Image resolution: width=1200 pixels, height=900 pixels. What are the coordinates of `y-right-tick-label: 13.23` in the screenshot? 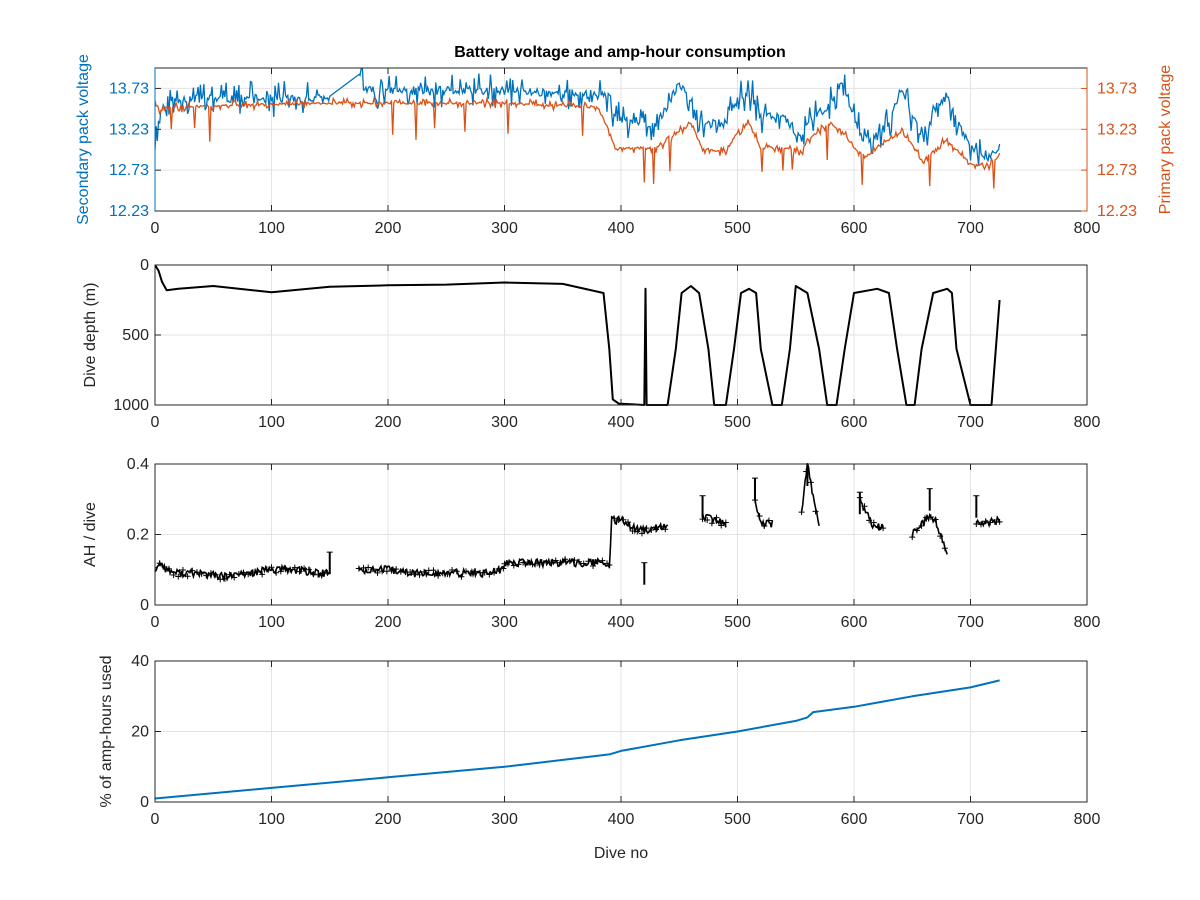 It's located at (1117, 129).